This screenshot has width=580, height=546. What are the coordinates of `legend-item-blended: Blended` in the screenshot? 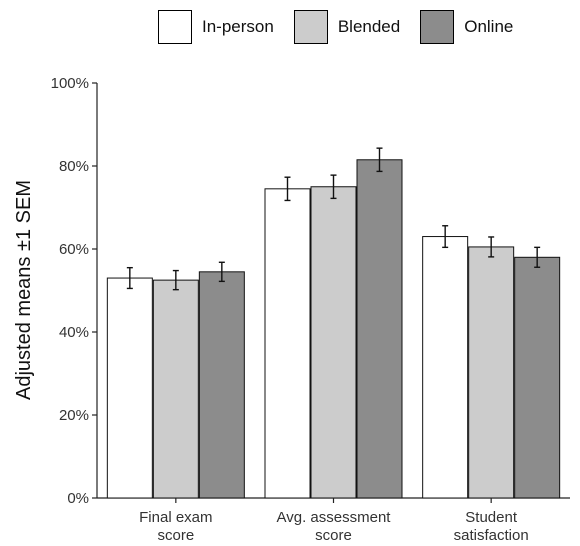 It's located at (347, 27).